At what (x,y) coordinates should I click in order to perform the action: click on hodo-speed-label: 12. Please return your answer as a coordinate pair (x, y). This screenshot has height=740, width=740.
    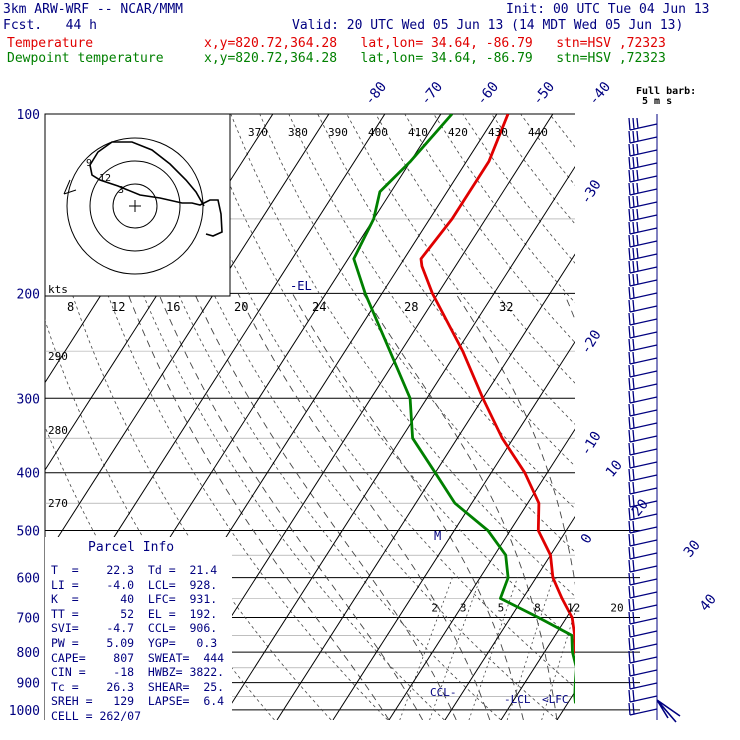
    Looking at the image, I should click on (118, 307).